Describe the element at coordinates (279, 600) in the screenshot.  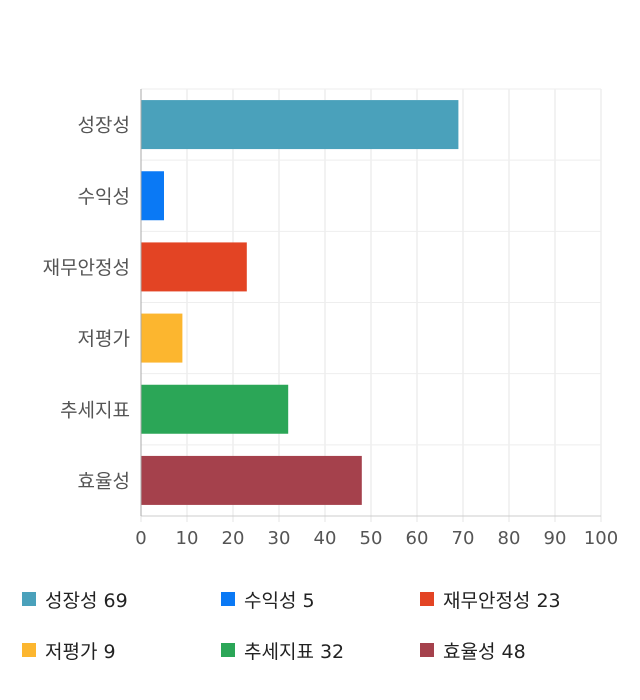
I see `legend-label: 수익성 5` at that location.